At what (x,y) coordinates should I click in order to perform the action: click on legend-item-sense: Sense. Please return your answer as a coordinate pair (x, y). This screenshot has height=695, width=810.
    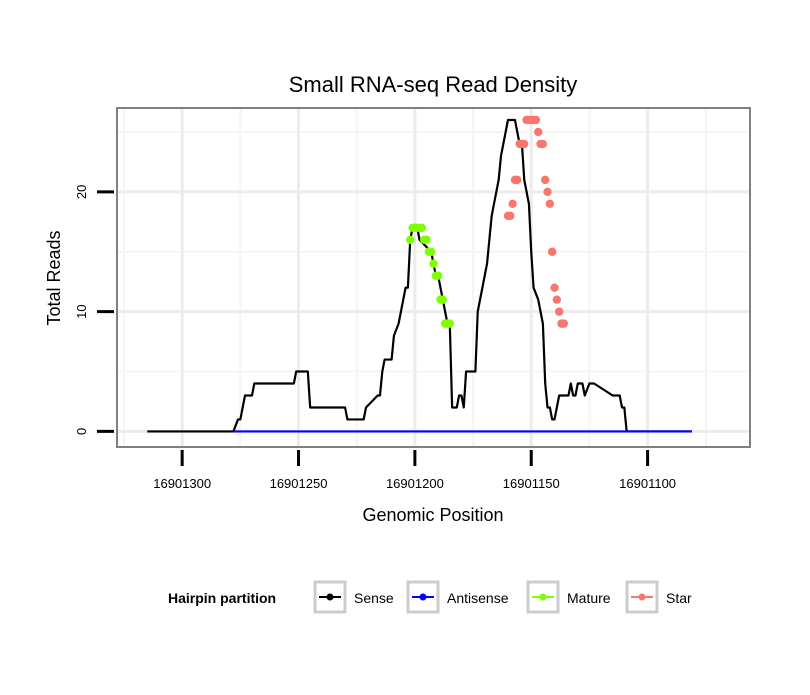
    Looking at the image, I should click on (353, 597).